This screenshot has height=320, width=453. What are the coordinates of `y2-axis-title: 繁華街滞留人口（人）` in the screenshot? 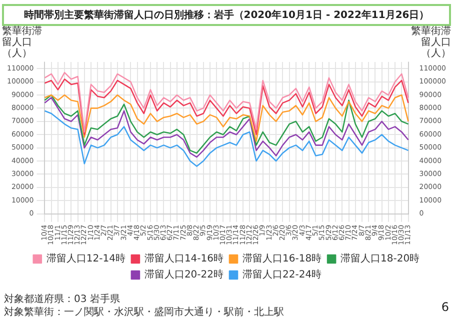 It's located at (430, 42).